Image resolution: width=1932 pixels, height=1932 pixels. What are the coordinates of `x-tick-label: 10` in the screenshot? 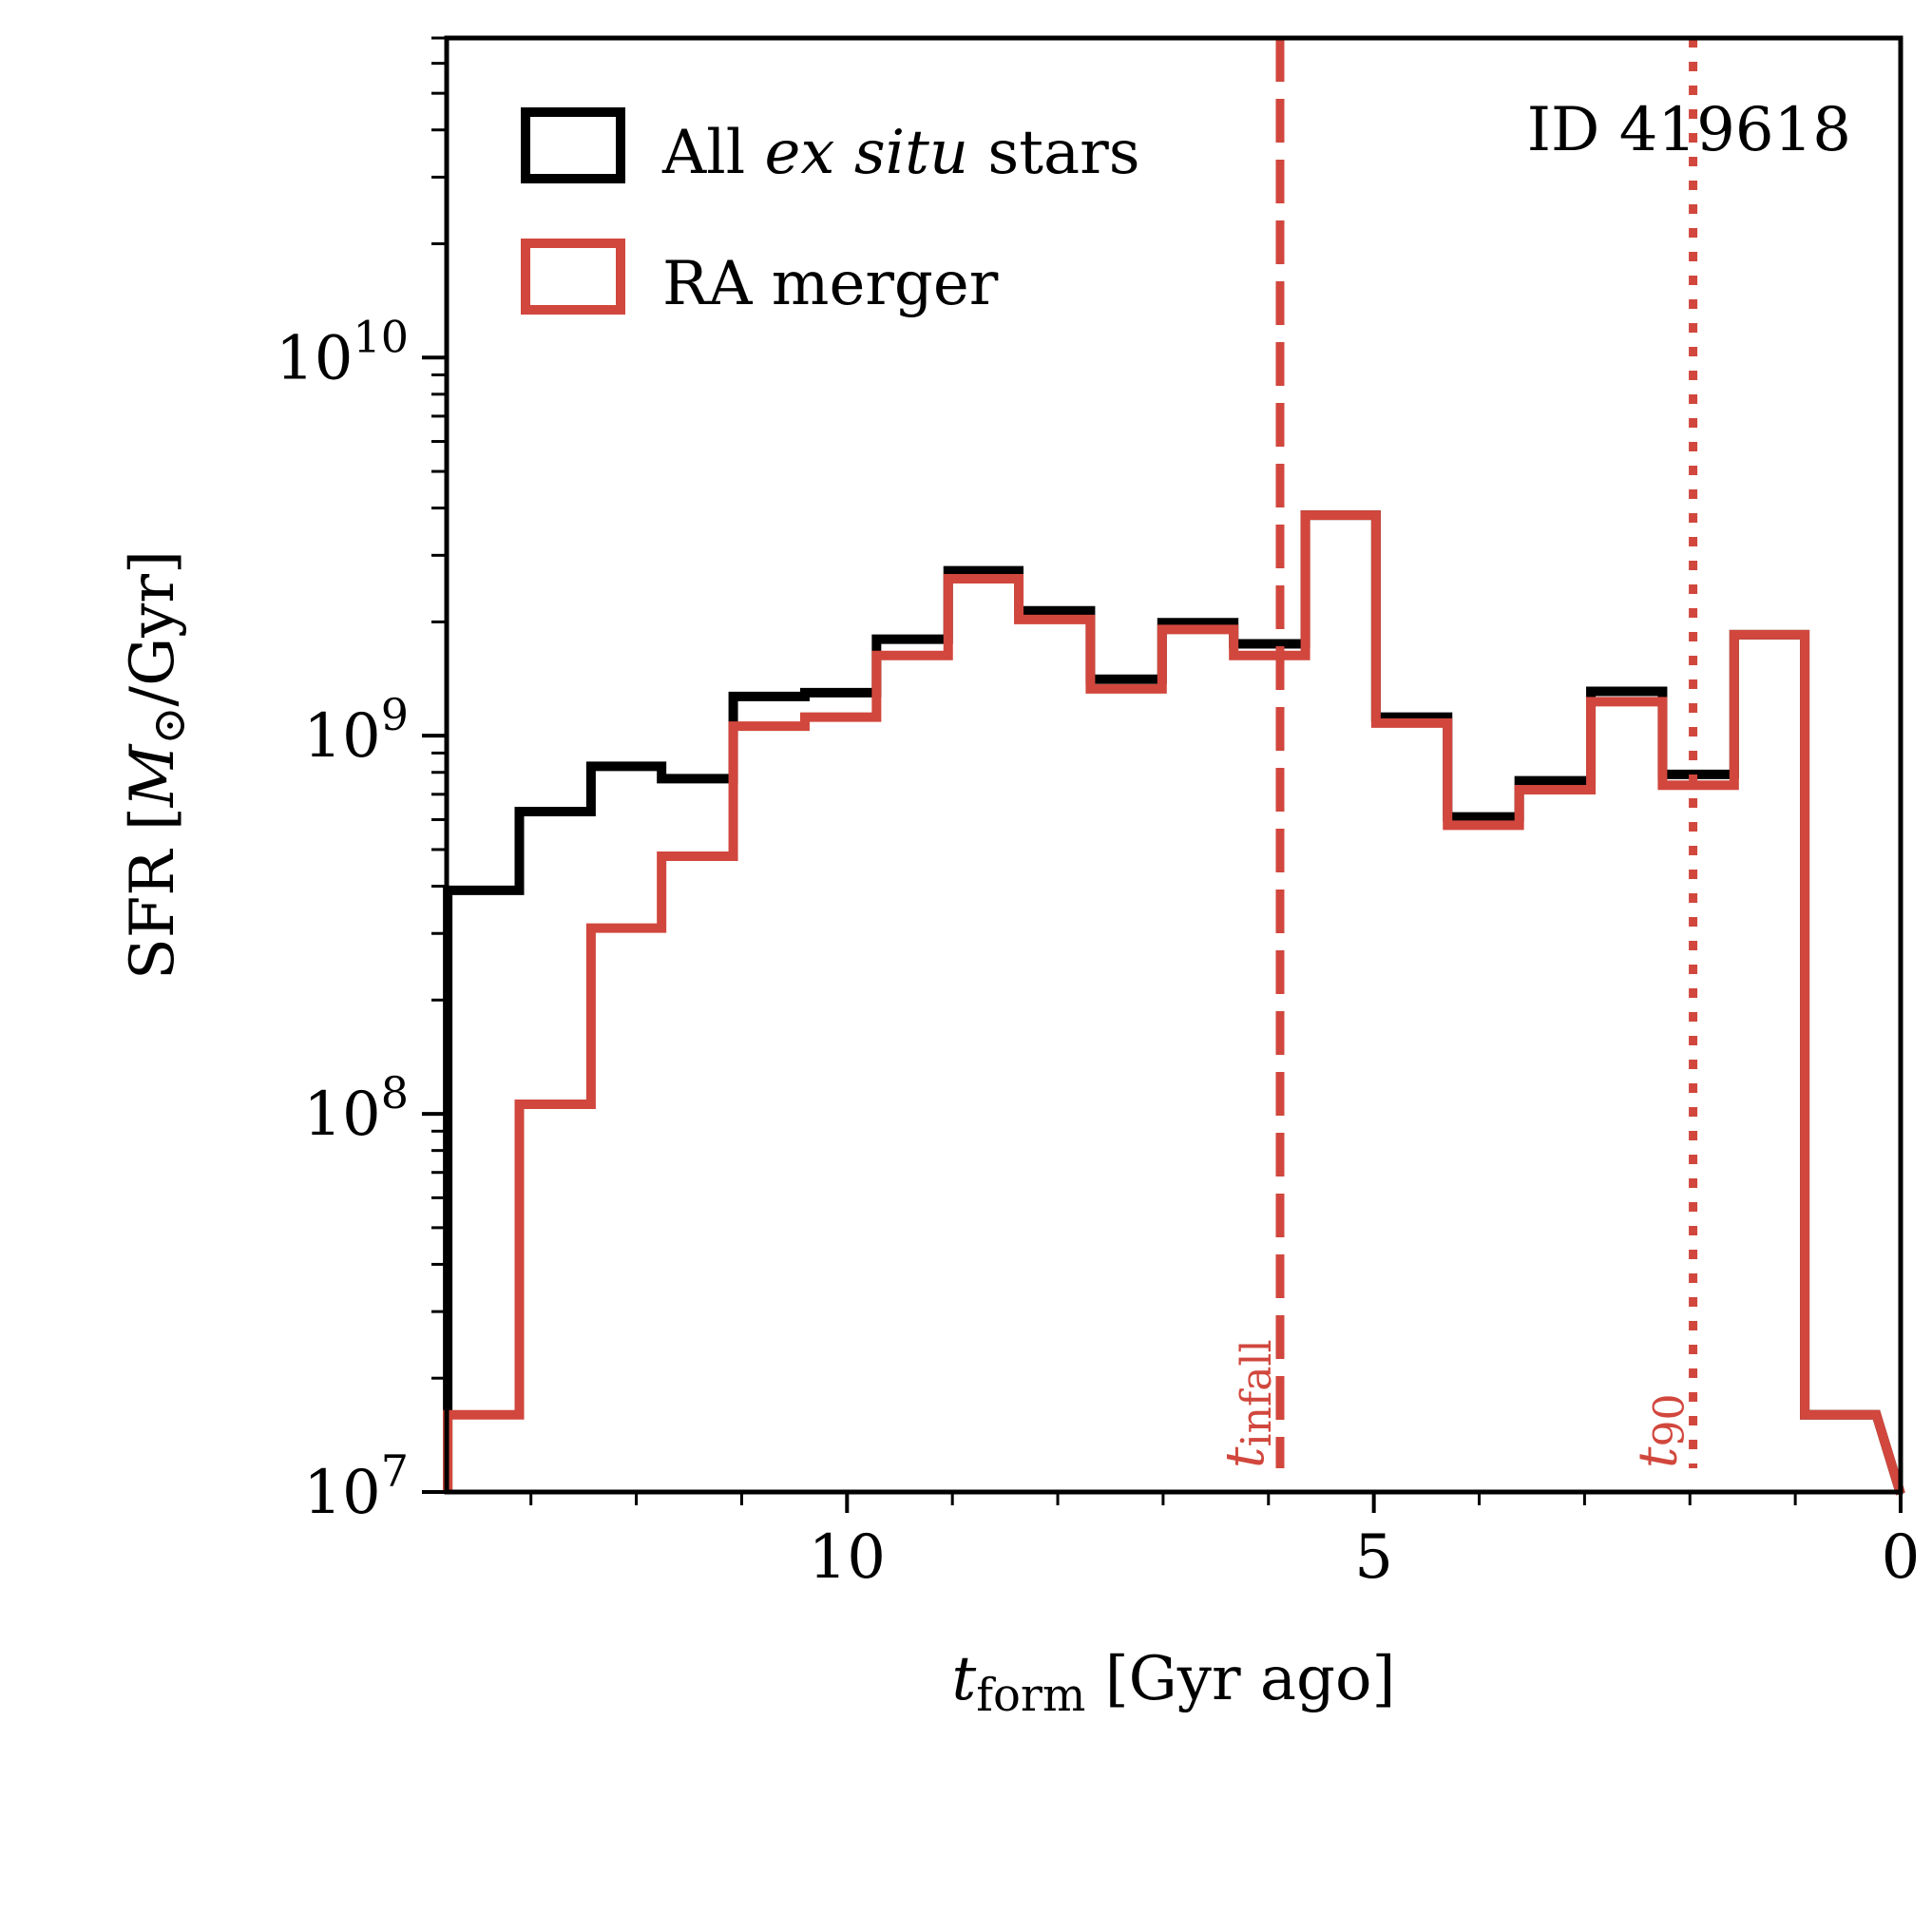 It's located at (847, 1557).